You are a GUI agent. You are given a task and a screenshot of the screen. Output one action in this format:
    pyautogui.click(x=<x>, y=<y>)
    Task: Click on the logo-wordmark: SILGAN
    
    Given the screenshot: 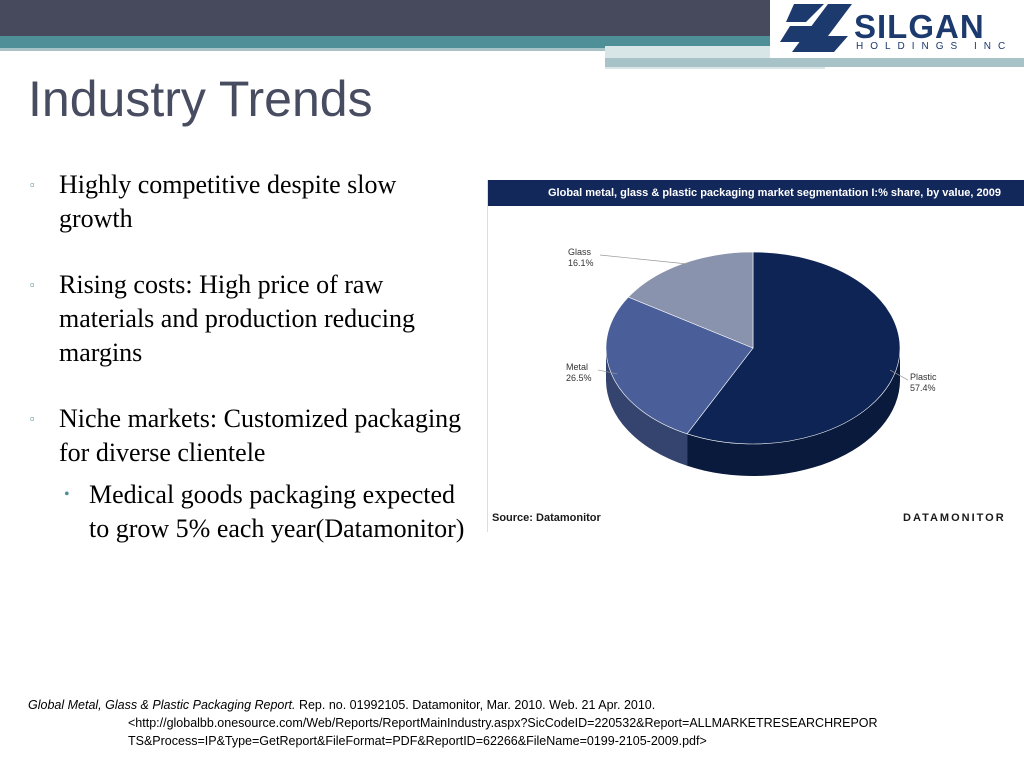 What is the action you would take?
    pyautogui.click(x=919, y=26)
    